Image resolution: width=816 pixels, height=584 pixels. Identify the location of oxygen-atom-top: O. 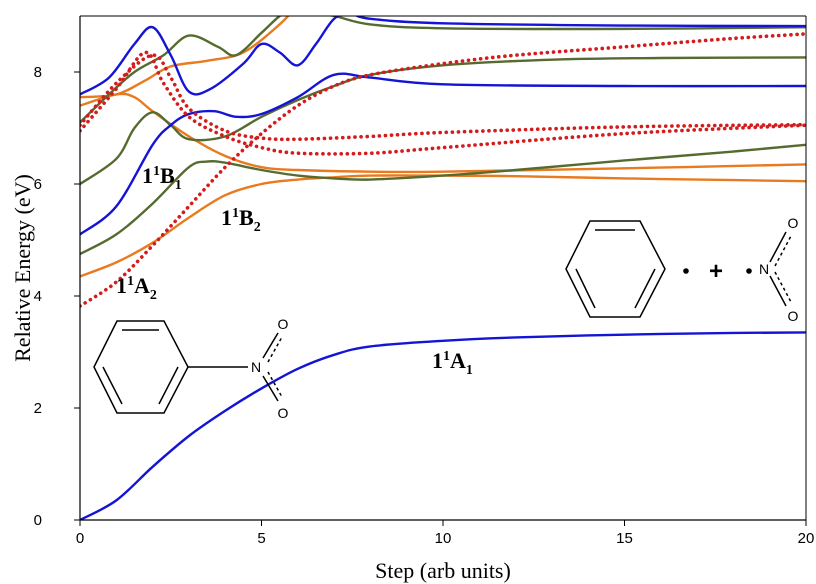
(283, 324).